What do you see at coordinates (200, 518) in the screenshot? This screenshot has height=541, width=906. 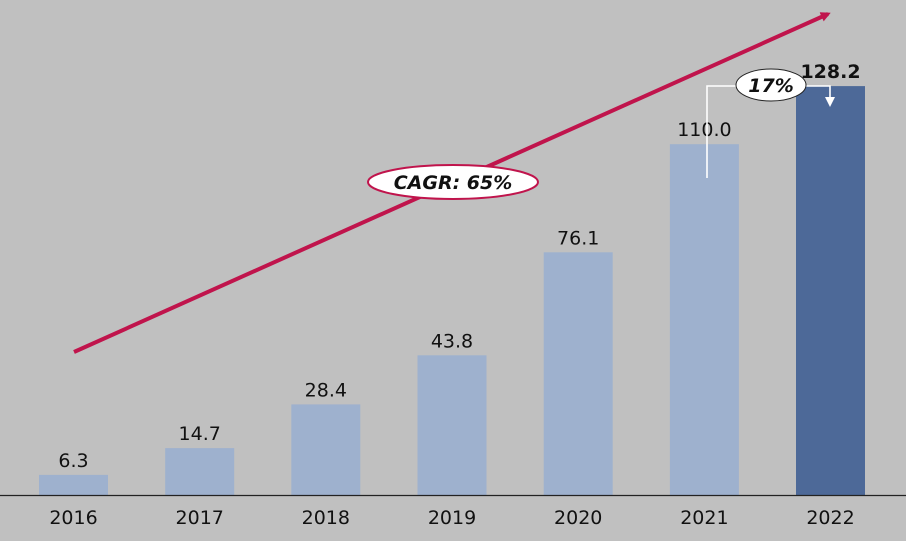 I see `x-tick-label-2017: 2017` at bounding box center [200, 518].